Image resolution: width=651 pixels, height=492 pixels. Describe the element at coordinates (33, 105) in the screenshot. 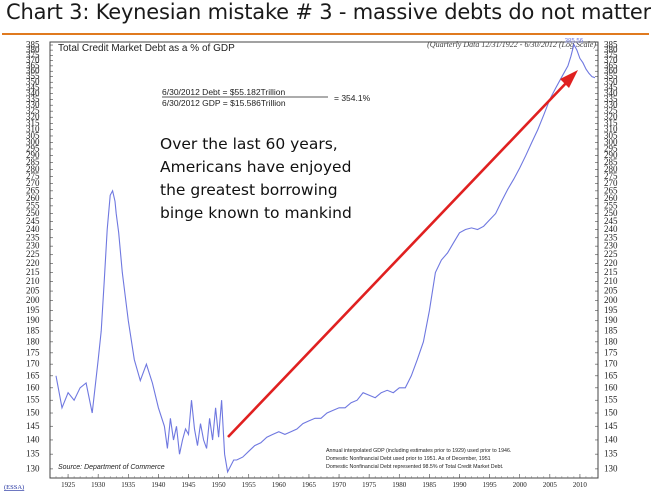

I see `y-tick-label: 330` at that location.